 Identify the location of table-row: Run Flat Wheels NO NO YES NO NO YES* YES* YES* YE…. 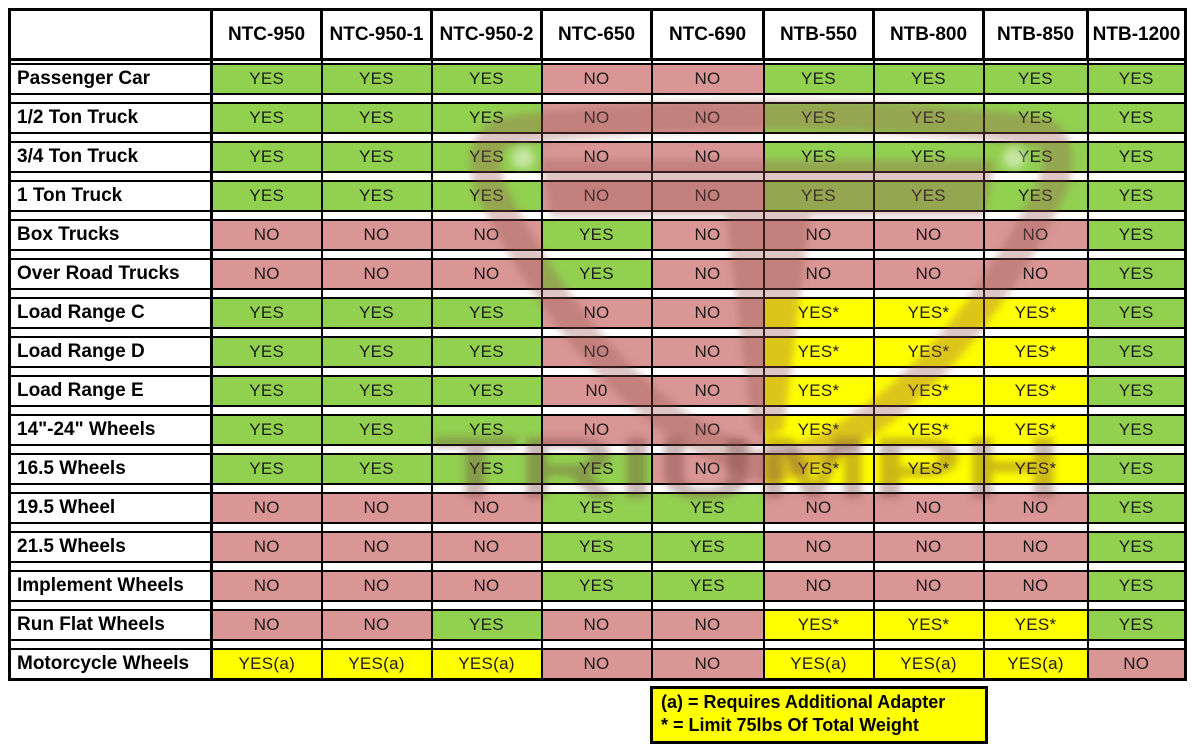
(597, 625).